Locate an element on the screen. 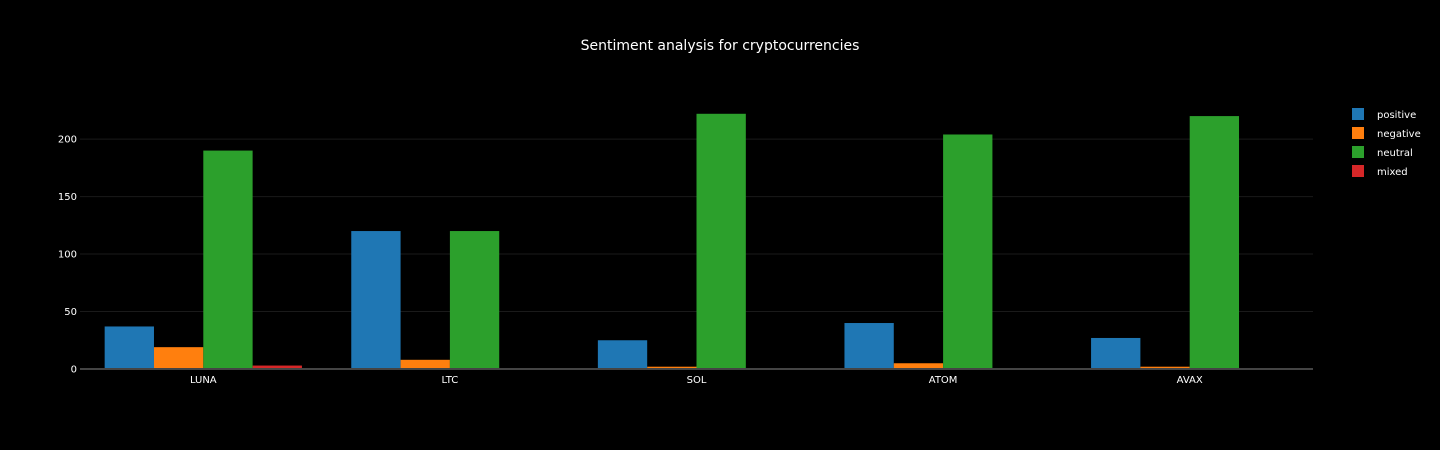 This screenshot has width=1440, height=450. bar-ltc-neutral is located at coordinates (474, 300).